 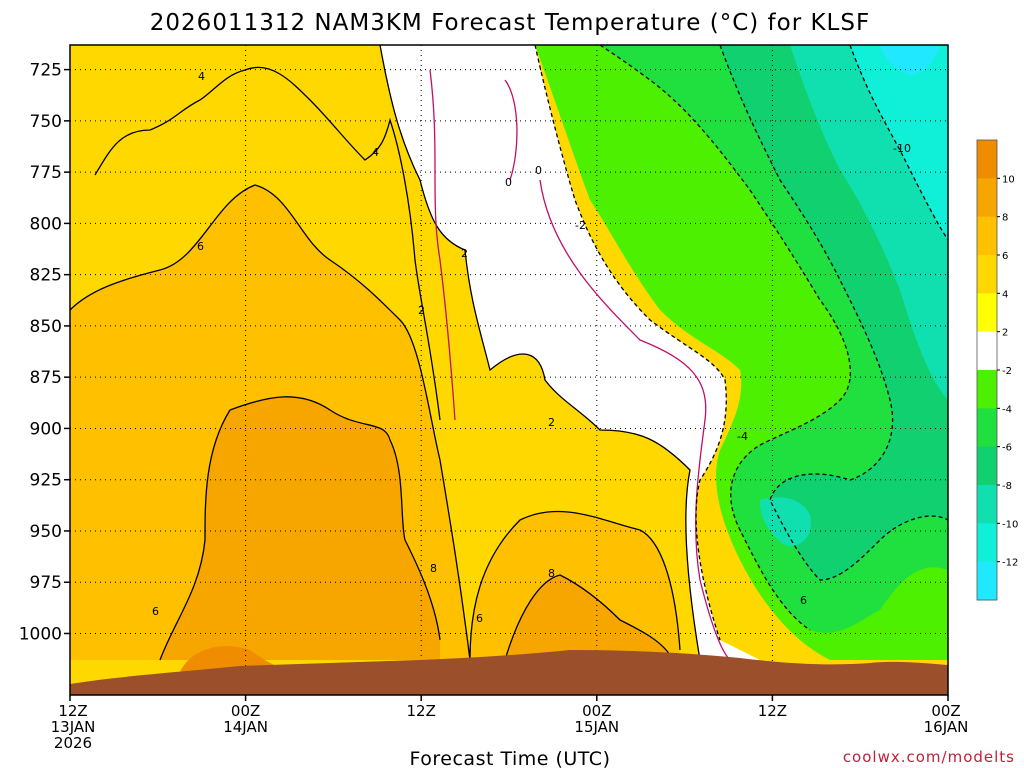 What do you see at coordinates (1008, 179) in the screenshot?
I see `colorbar-tick-label: 10` at bounding box center [1008, 179].